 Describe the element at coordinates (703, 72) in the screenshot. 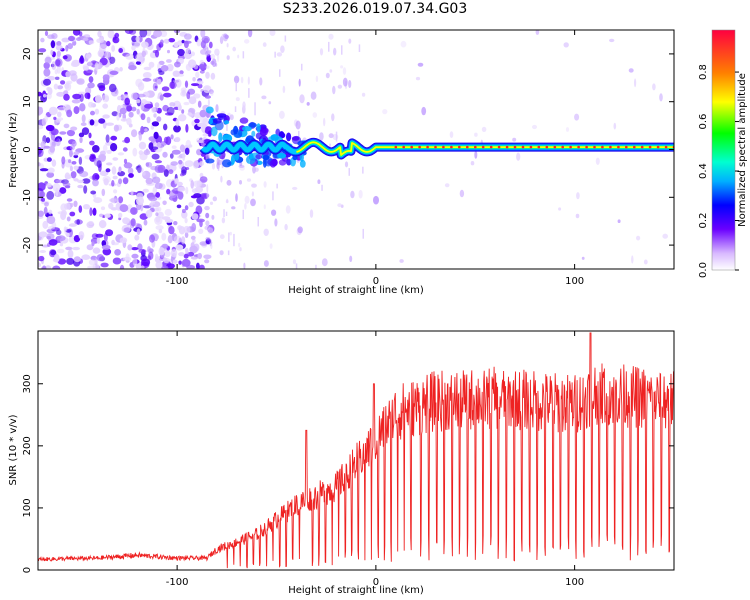

I see `colorbar-tick-label: 0.8` at that location.